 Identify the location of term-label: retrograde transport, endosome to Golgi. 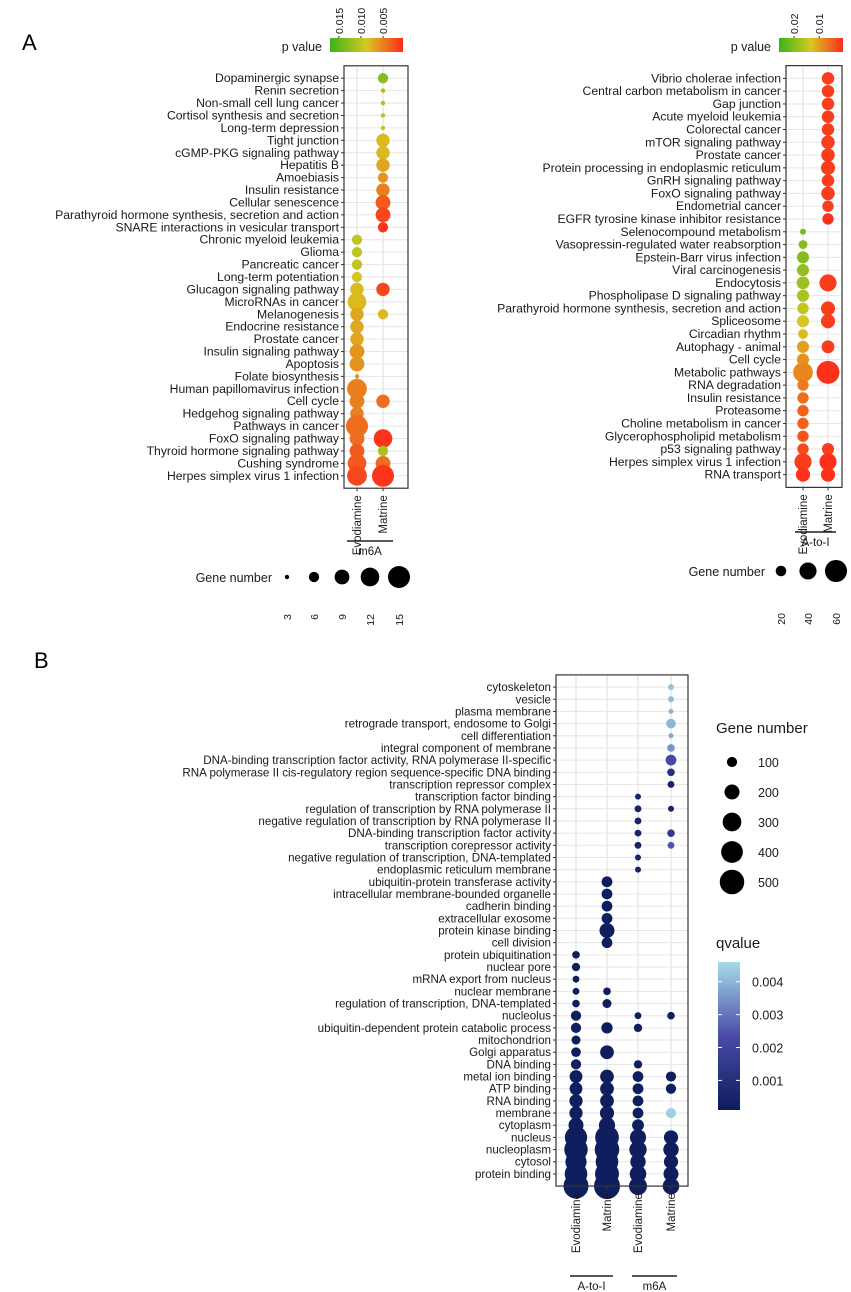
(448, 724).